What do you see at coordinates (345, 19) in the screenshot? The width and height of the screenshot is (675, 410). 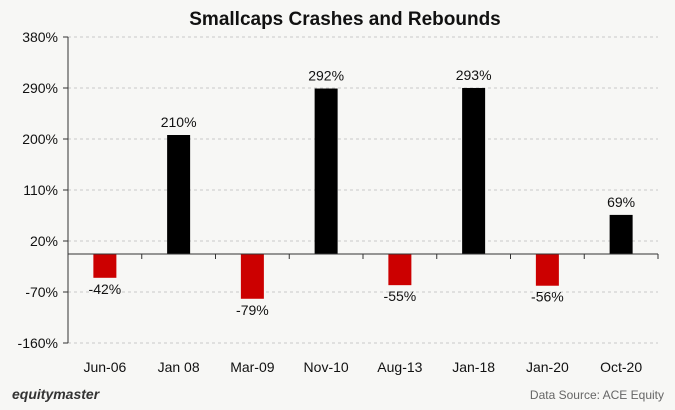 I see `chart-title: Smallcaps Crashes and Rebounds` at bounding box center [345, 19].